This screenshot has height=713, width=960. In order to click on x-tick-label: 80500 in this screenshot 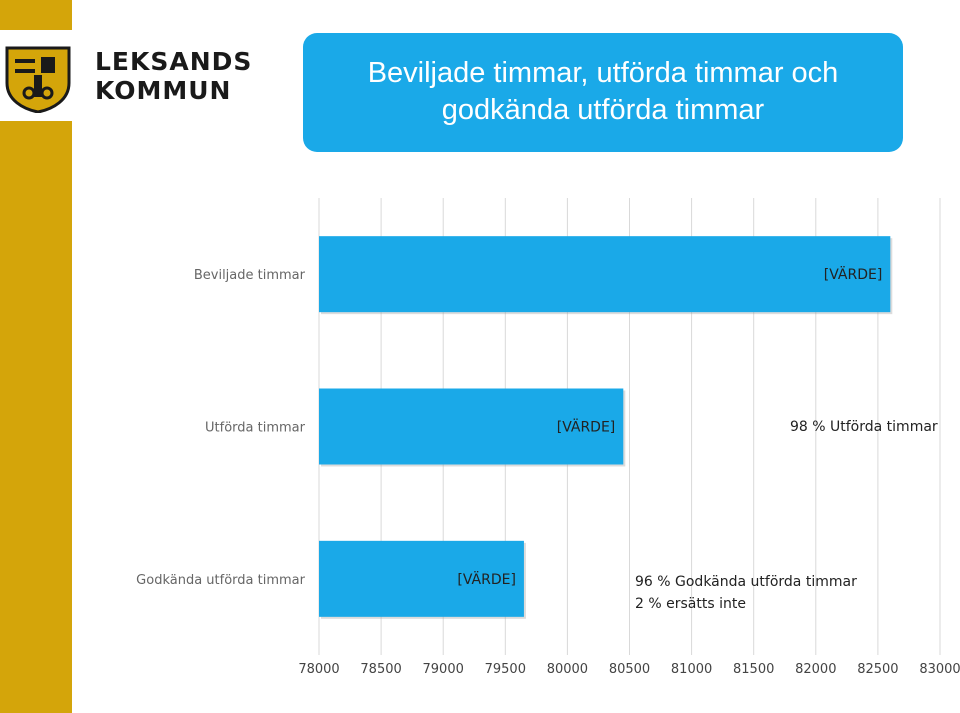, I will do `click(629, 669)`.